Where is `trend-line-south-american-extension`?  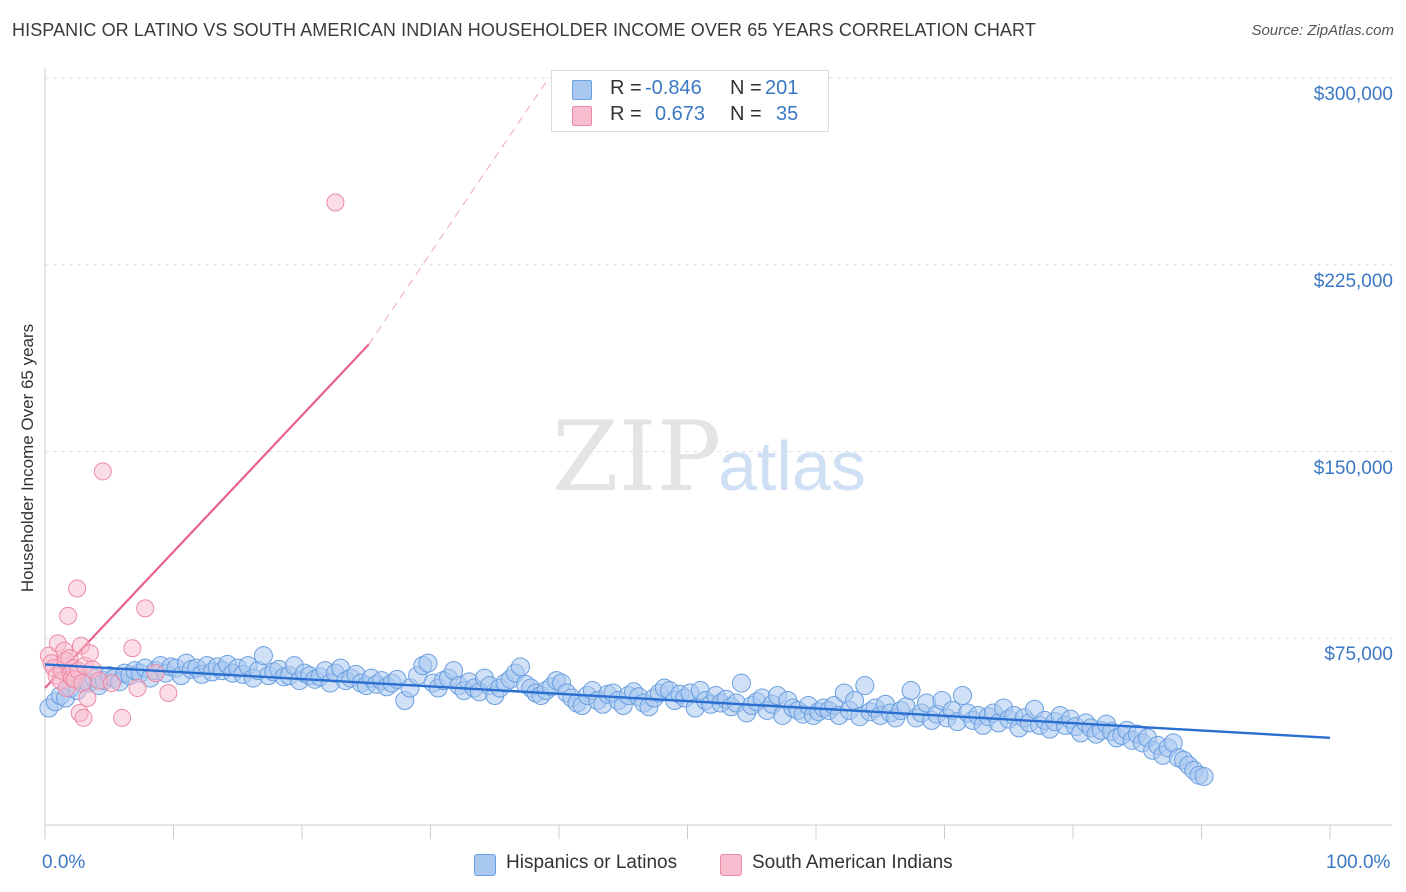
trend-line-south-american-extension is located at coordinates (459, 211).